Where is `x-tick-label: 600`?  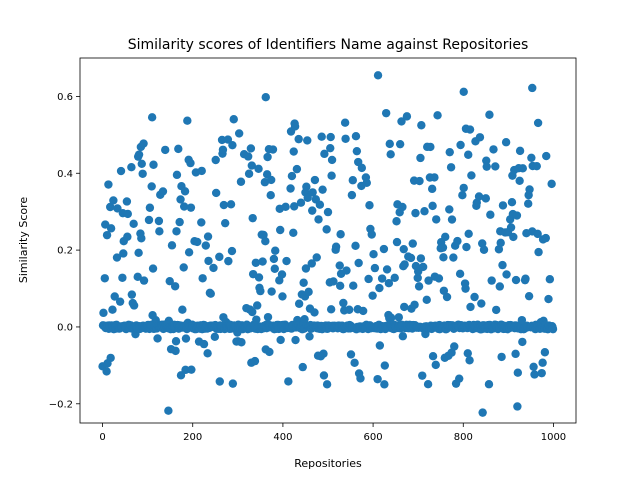 x-tick-label: 600 is located at coordinates (373, 437).